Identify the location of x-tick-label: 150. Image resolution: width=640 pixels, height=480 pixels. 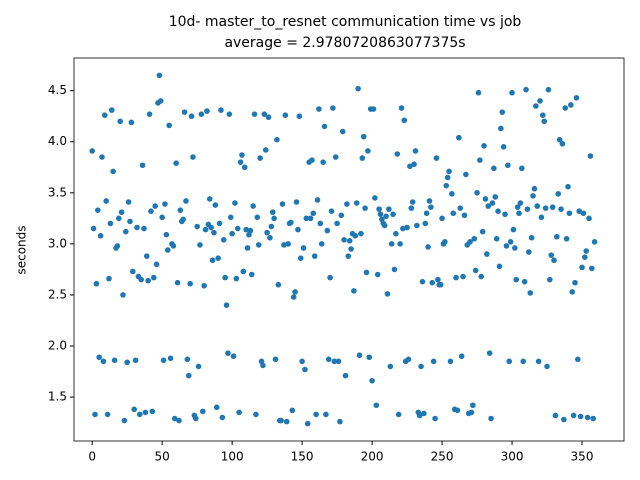
(302, 457).